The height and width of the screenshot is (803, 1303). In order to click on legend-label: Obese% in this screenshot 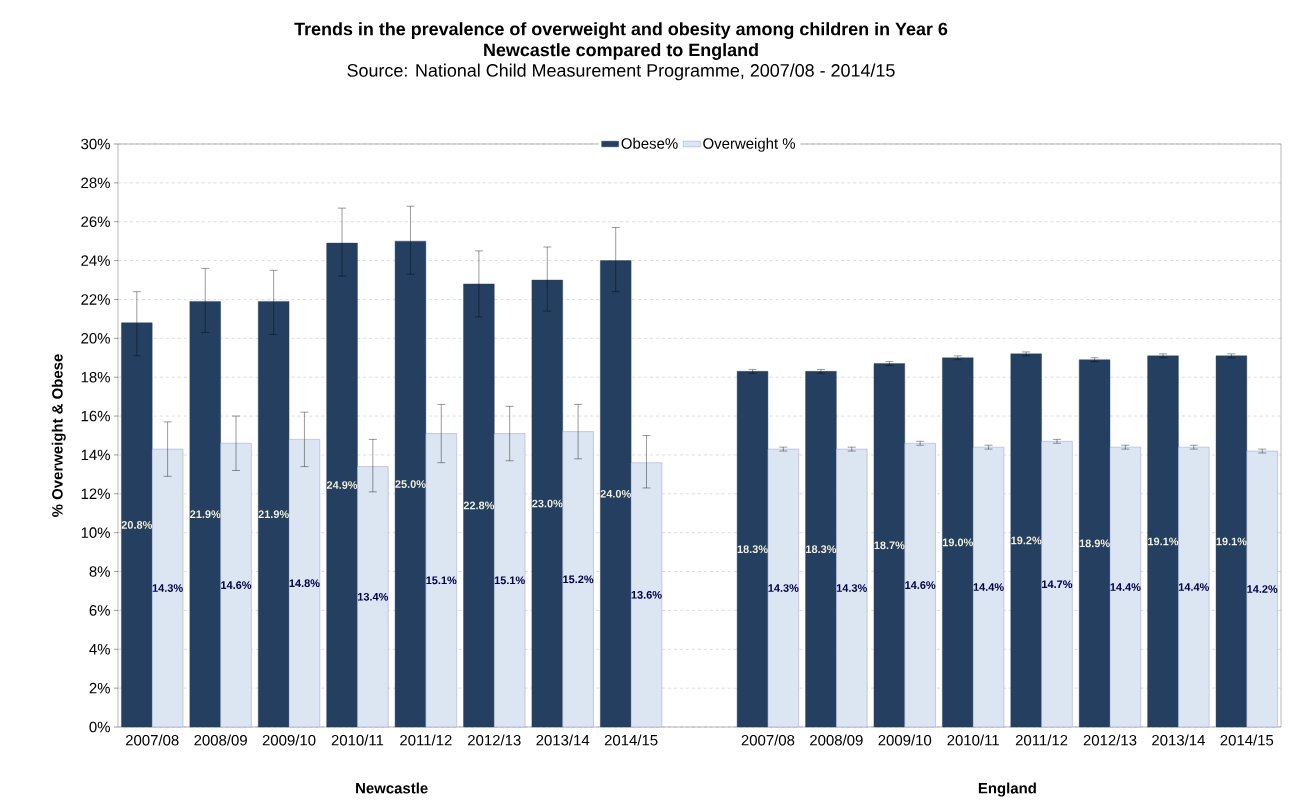, I will do `click(649, 143)`.